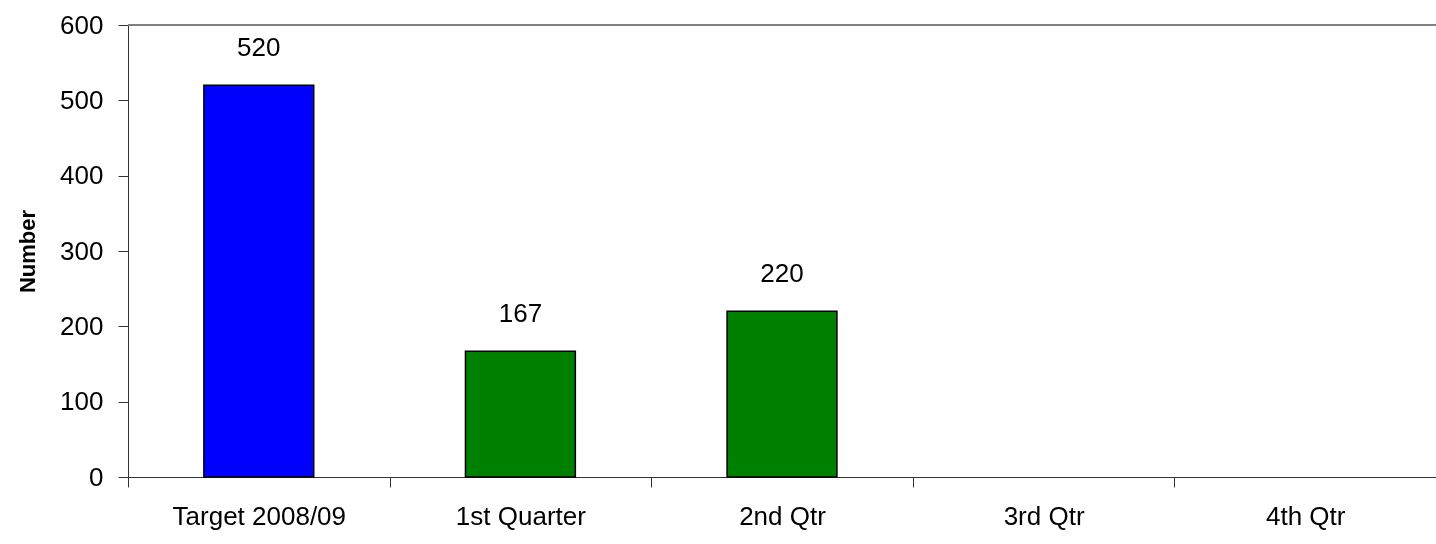  I want to click on x-tick-label: 4th Qtr, so click(1305, 515).